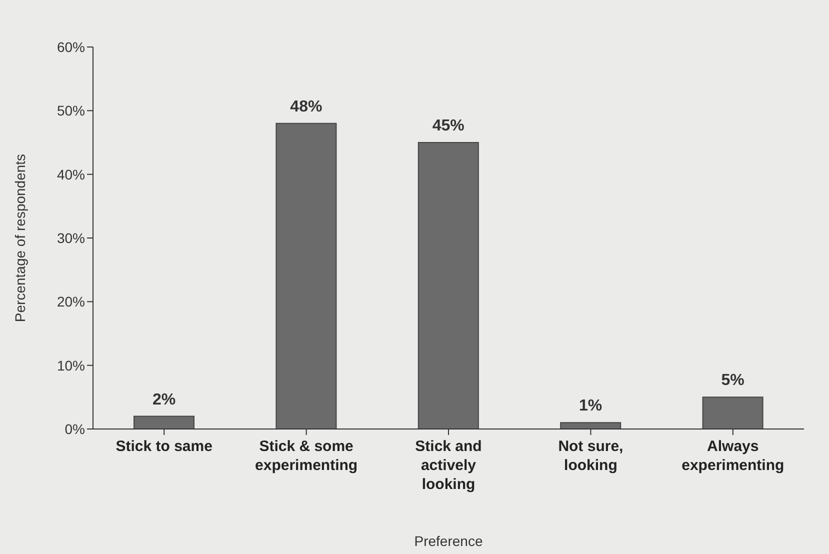 This screenshot has width=829, height=554. What do you see at coordinates (591, 456) in the screenshot?
I see `x-tick-label: Not sure, looking` at bounding box center [591, 456].